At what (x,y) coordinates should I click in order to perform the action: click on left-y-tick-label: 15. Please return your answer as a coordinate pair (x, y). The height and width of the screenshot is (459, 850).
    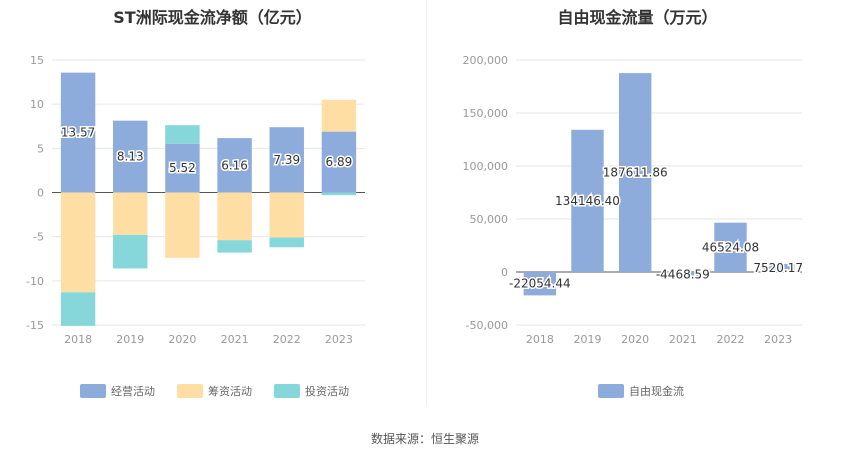
    Looking at the image, I should click on (37, 60).